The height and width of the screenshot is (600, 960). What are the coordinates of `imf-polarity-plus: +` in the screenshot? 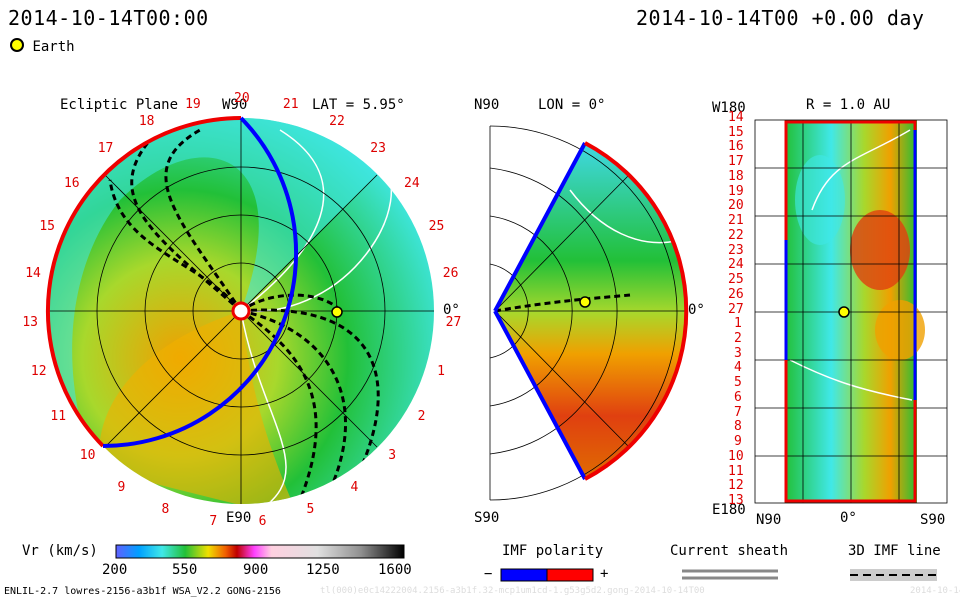 It's located at (604, 574).